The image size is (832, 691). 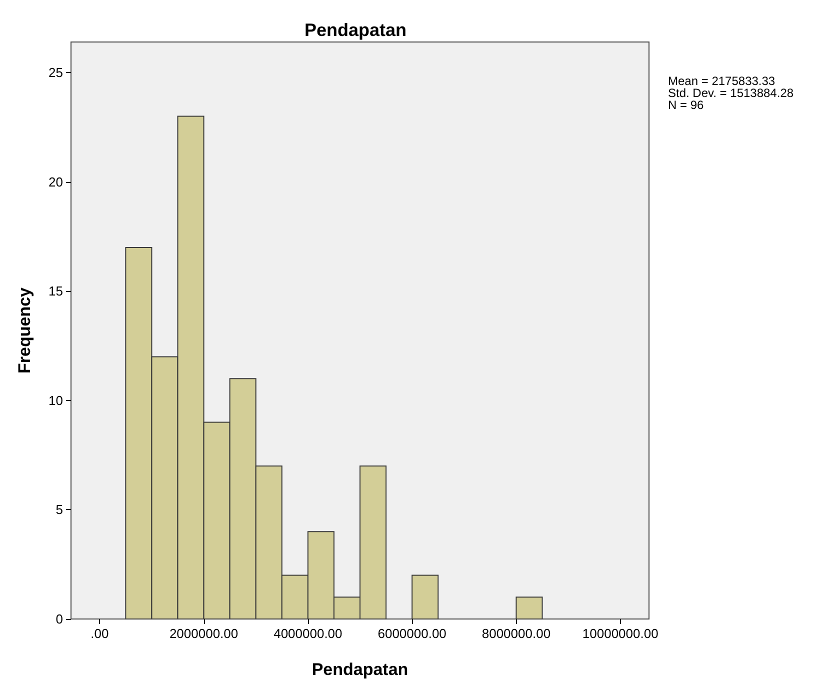 I want to click on text: Std. Dev. = 1513884.28, so click(x=731, y=93).